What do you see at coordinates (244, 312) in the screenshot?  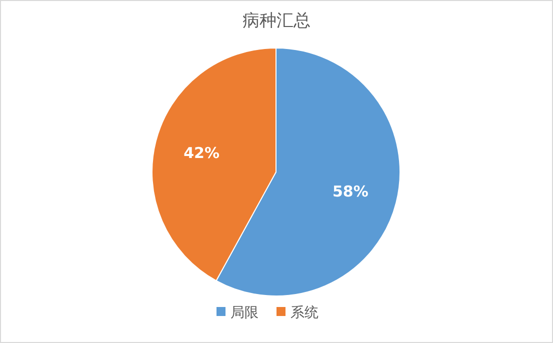 I see `legend-label: 局限` at bounding box center [244, 312].